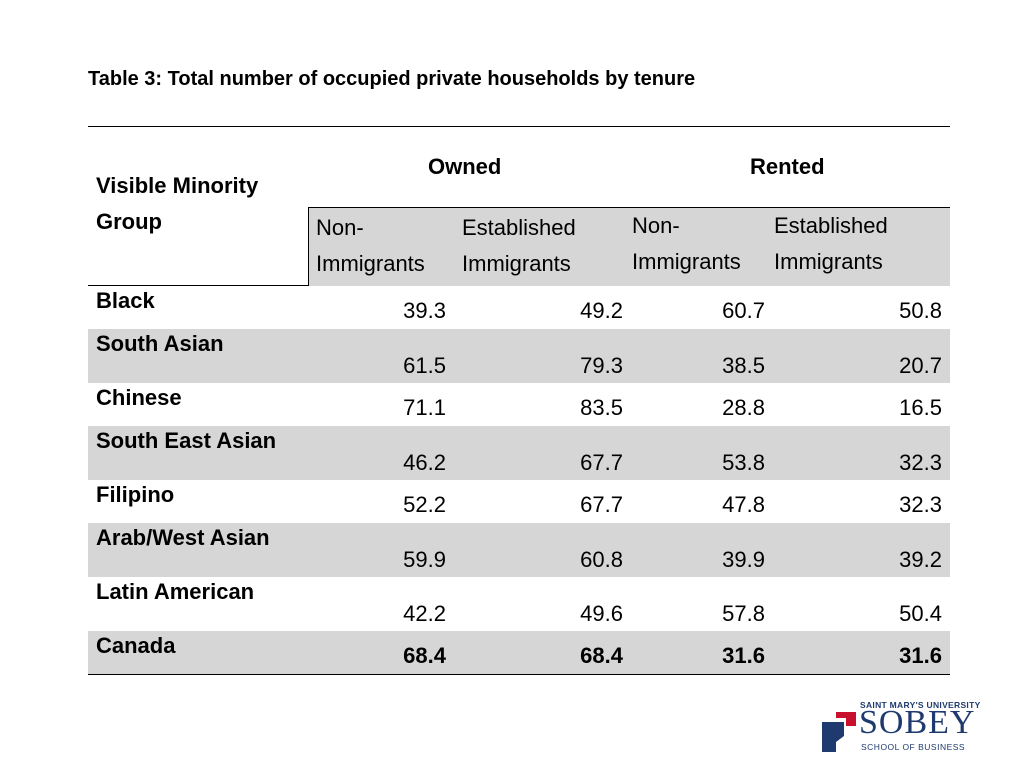 The image size is (1024, 768). What do you see at coordinates (424, 613) in the screenshot?
I see `cell-owned-non: 42.2` at bounding box center [424, 613].